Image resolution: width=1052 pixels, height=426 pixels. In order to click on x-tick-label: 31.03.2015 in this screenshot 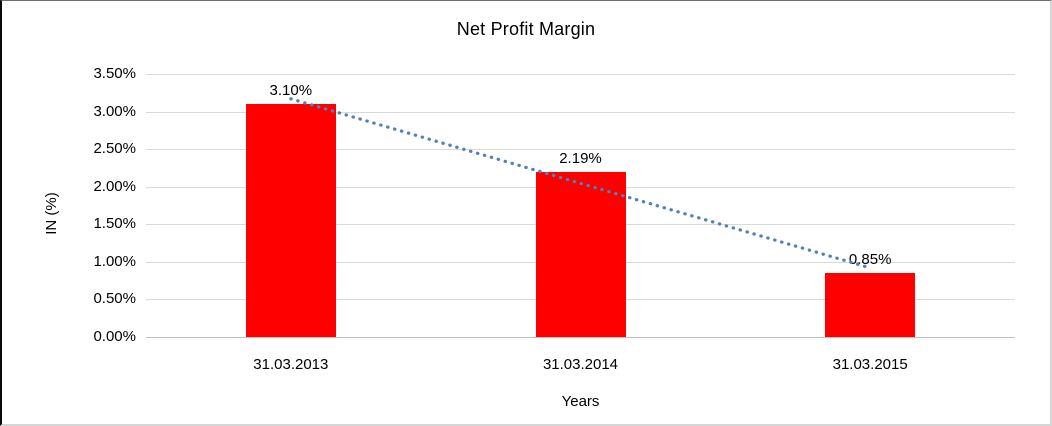, I will do `click(870, 364)`.